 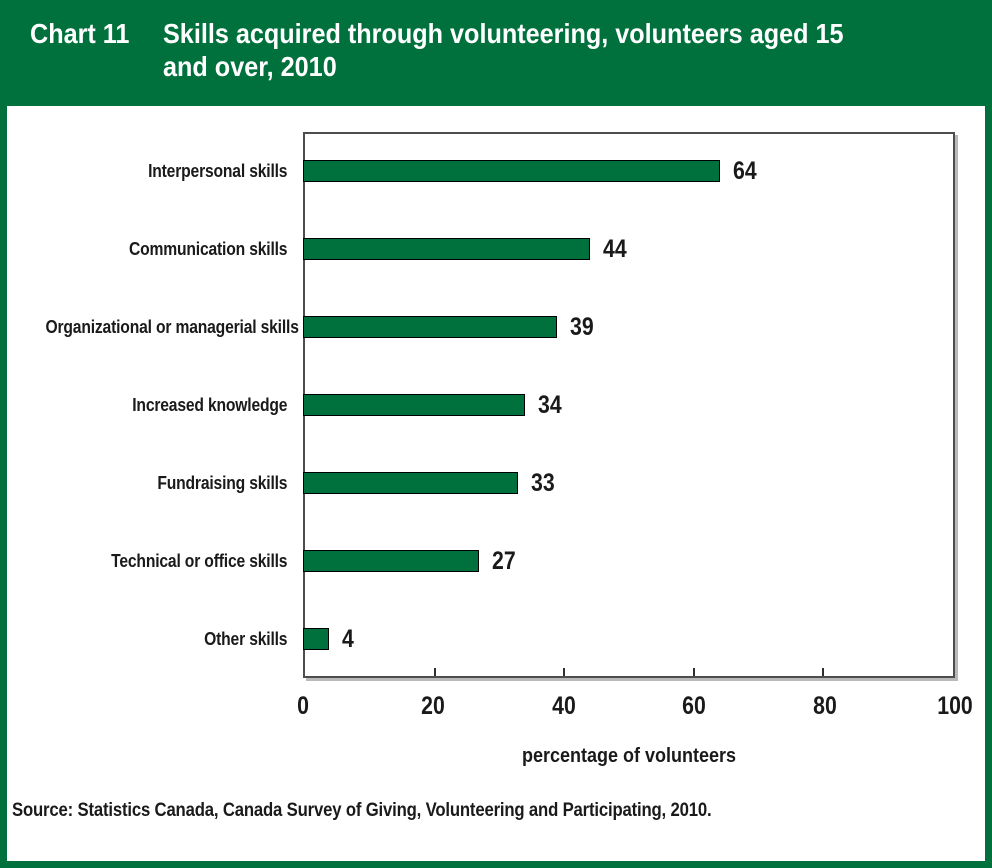 I want to click on bar-zone: 44, so click(x=629, y=249).